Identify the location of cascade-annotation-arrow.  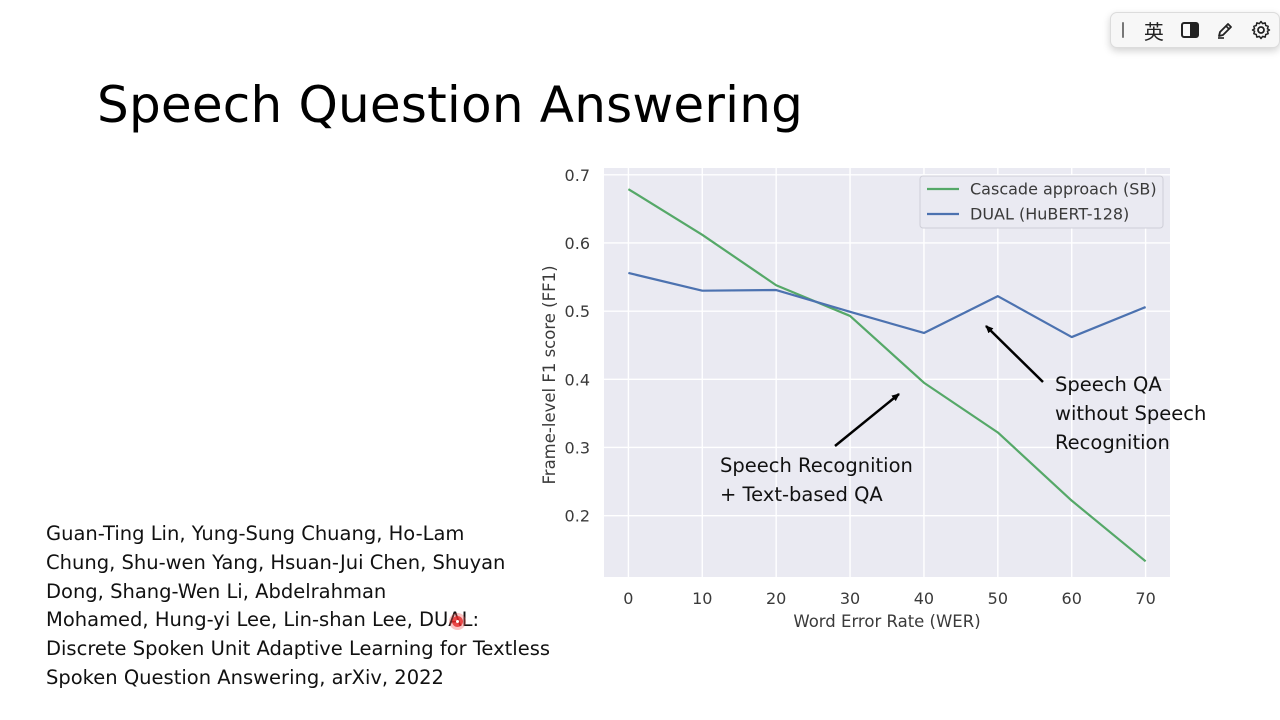
(867, 420).